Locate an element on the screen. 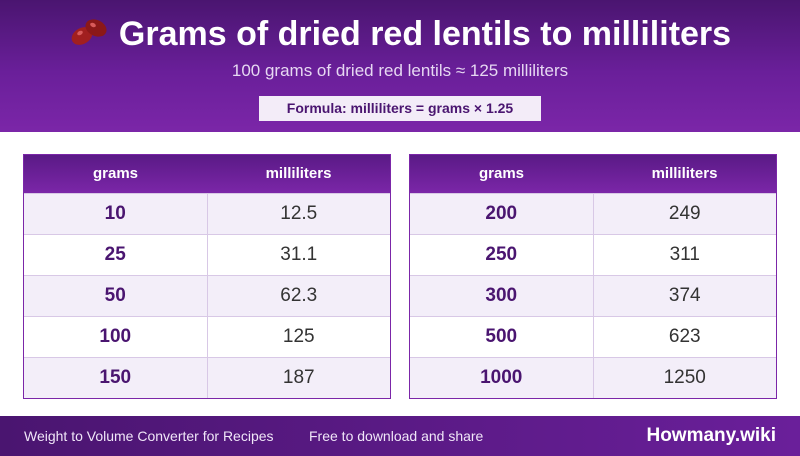  table-row: 200 249 is located at coordinates (593, 213).